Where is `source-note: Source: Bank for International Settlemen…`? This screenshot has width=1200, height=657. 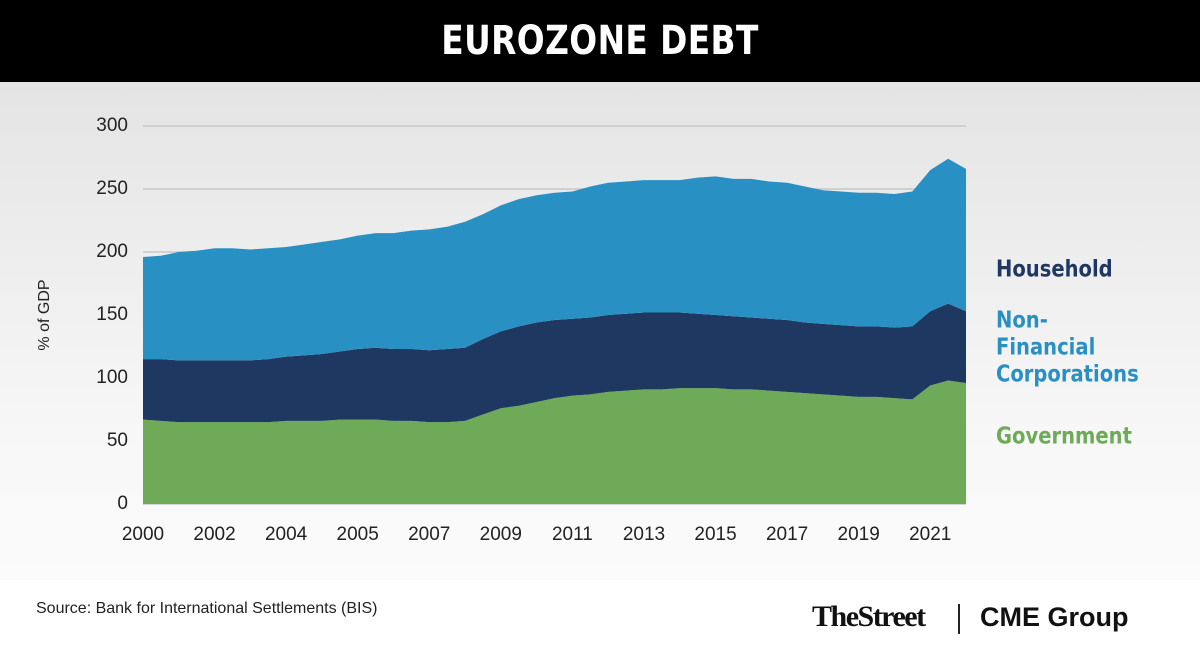 source-note: Source: Bank for International Settlemen… is located at coordinates (207, 608).